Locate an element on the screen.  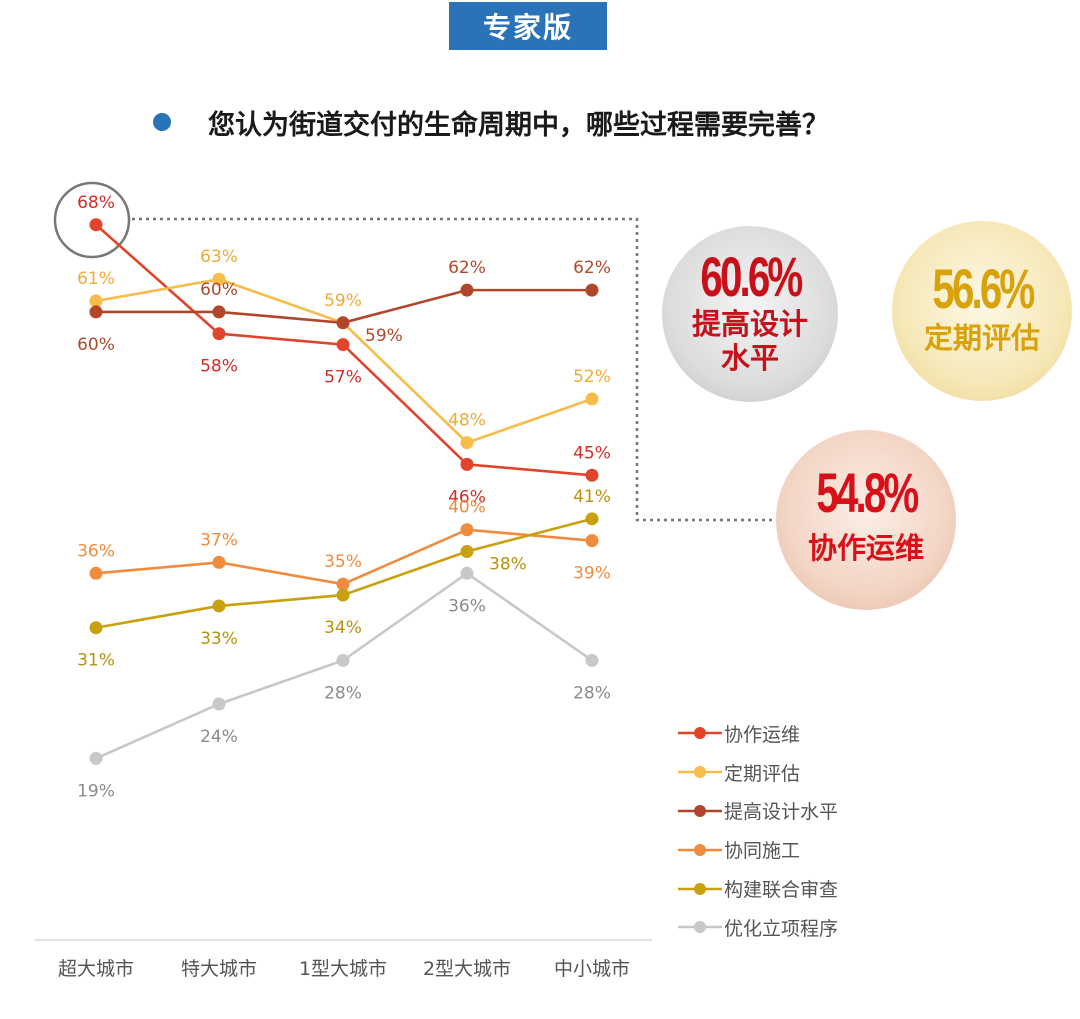
callout-collaborative-ops: 54.8% 协作运维 is located at coordinates (866, 520).